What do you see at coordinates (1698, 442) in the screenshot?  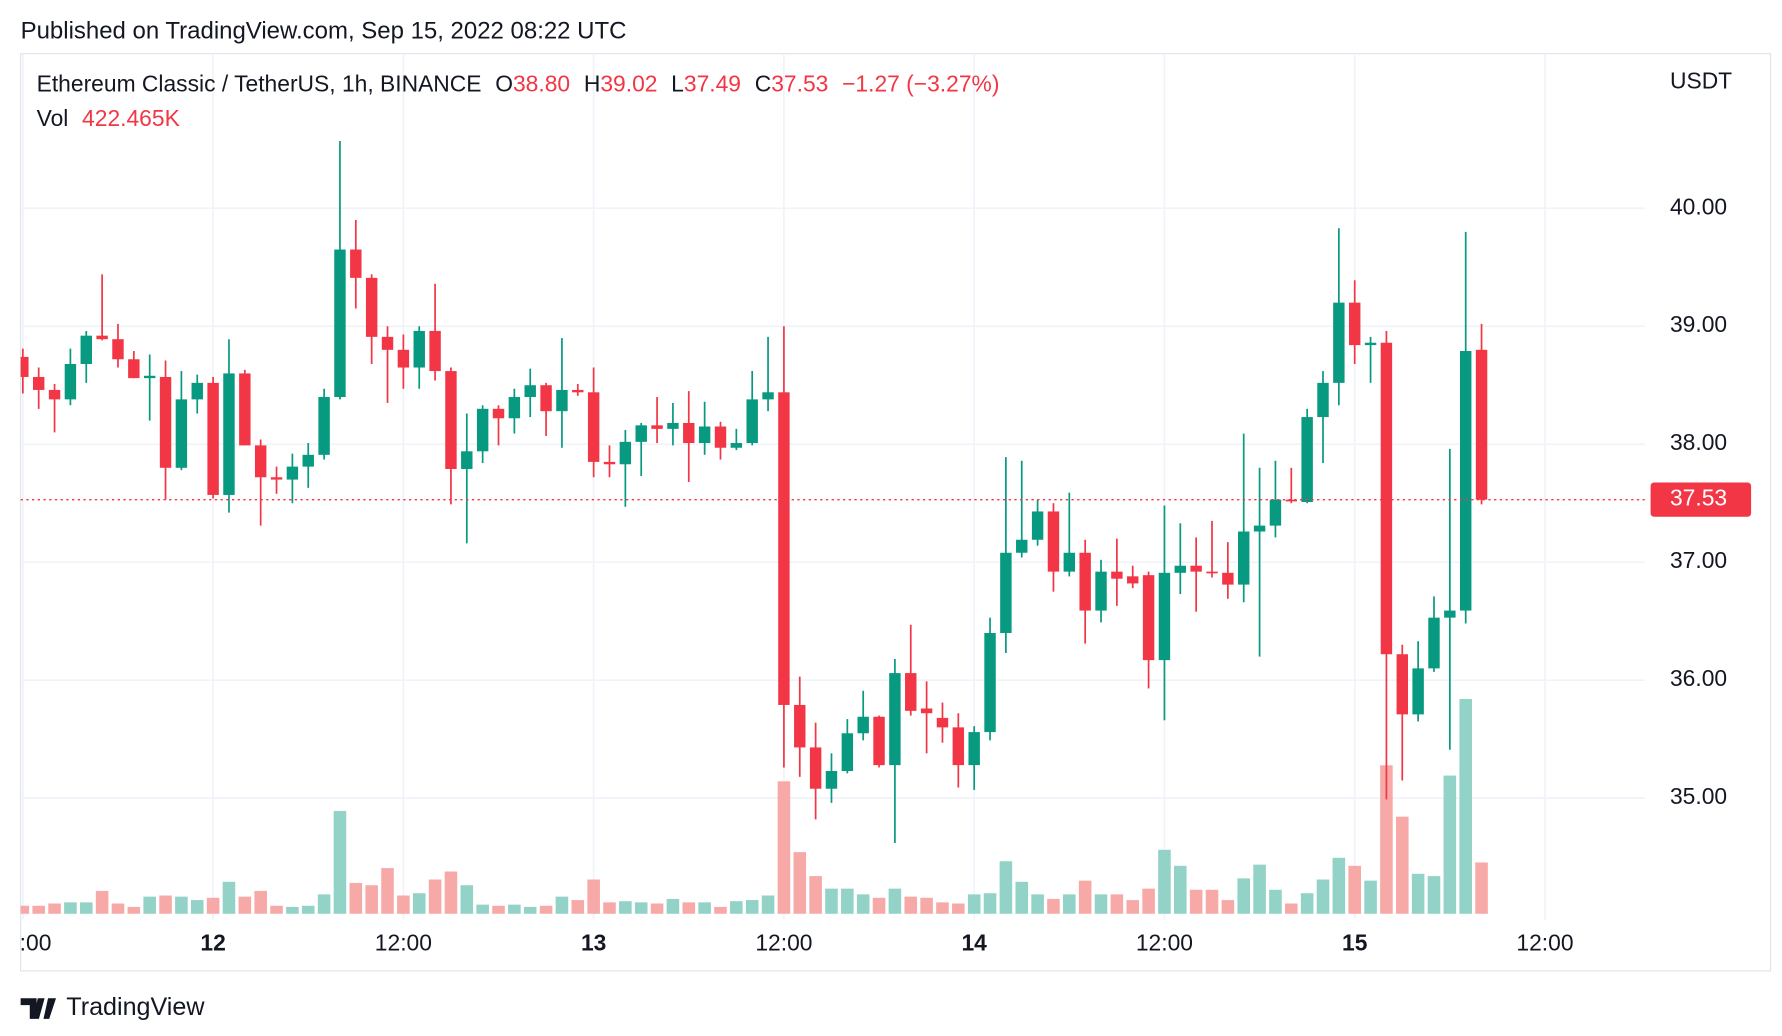 I see `y-tick-label: 38.00` at bounding box center [1698, 442].